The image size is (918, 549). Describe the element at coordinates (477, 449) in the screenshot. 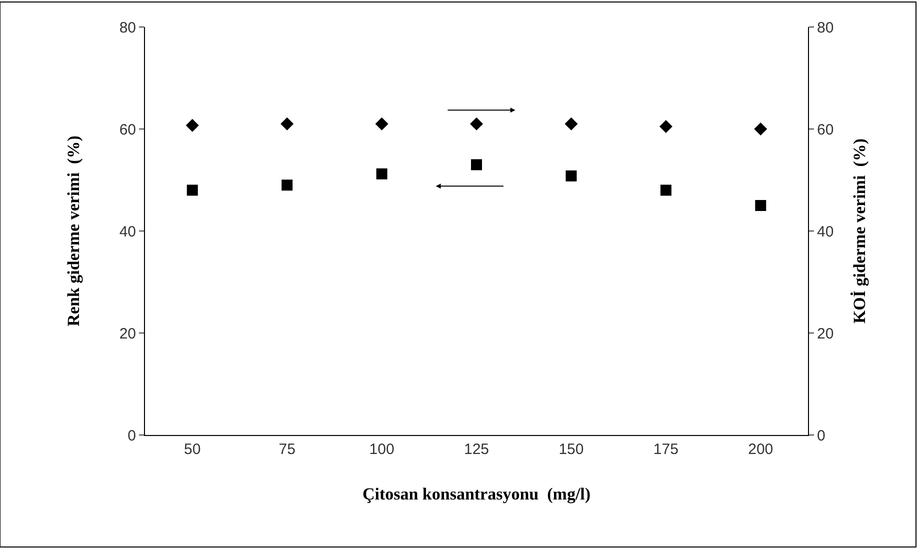

I see `x-tick-label: 125` at that location.